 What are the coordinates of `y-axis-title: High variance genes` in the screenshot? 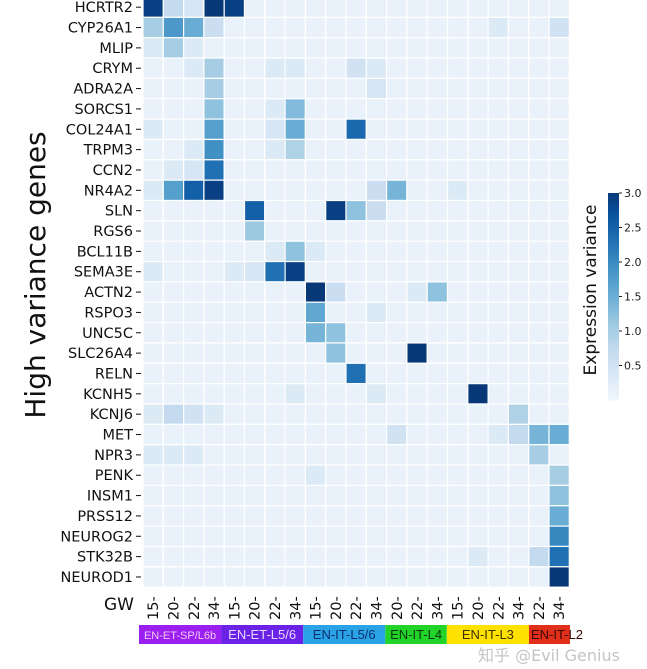 It's located at (35, 274).